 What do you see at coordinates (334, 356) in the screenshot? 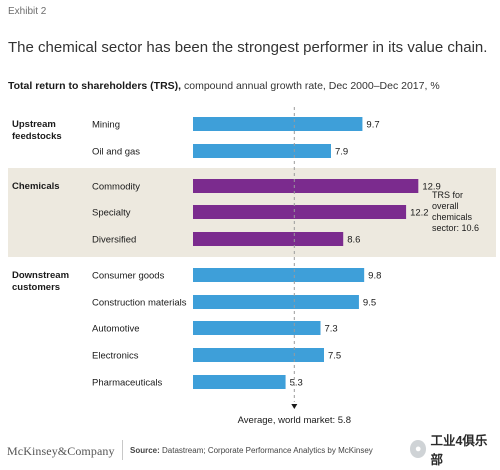
I see `value-label: 7.5` at bounding box center [334, 356].